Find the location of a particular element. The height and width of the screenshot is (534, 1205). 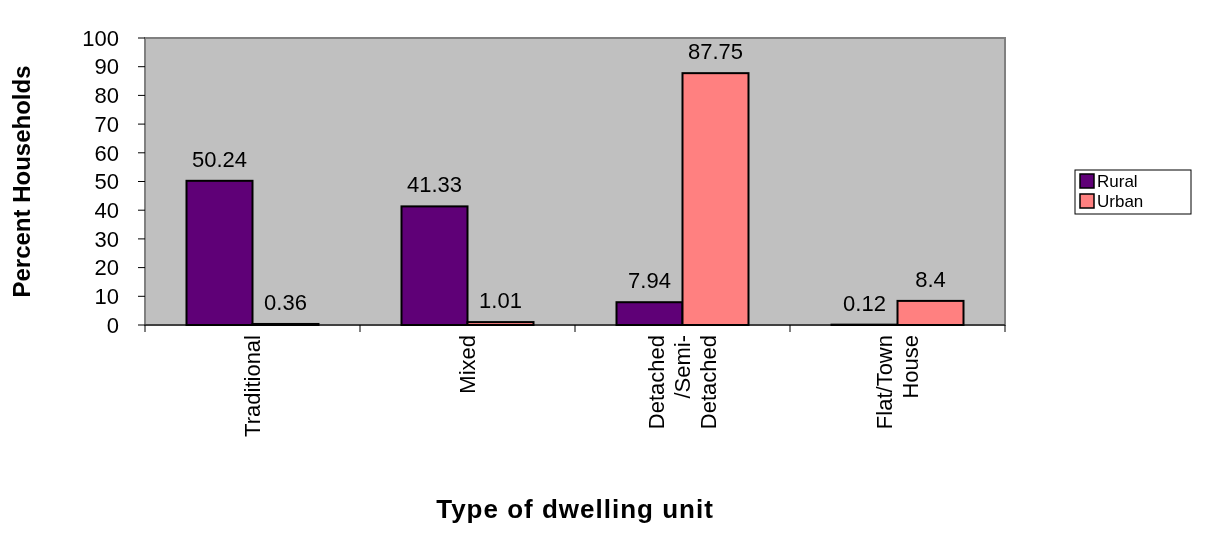

y-tick-label: 40 is located at coordinates (106, 210).